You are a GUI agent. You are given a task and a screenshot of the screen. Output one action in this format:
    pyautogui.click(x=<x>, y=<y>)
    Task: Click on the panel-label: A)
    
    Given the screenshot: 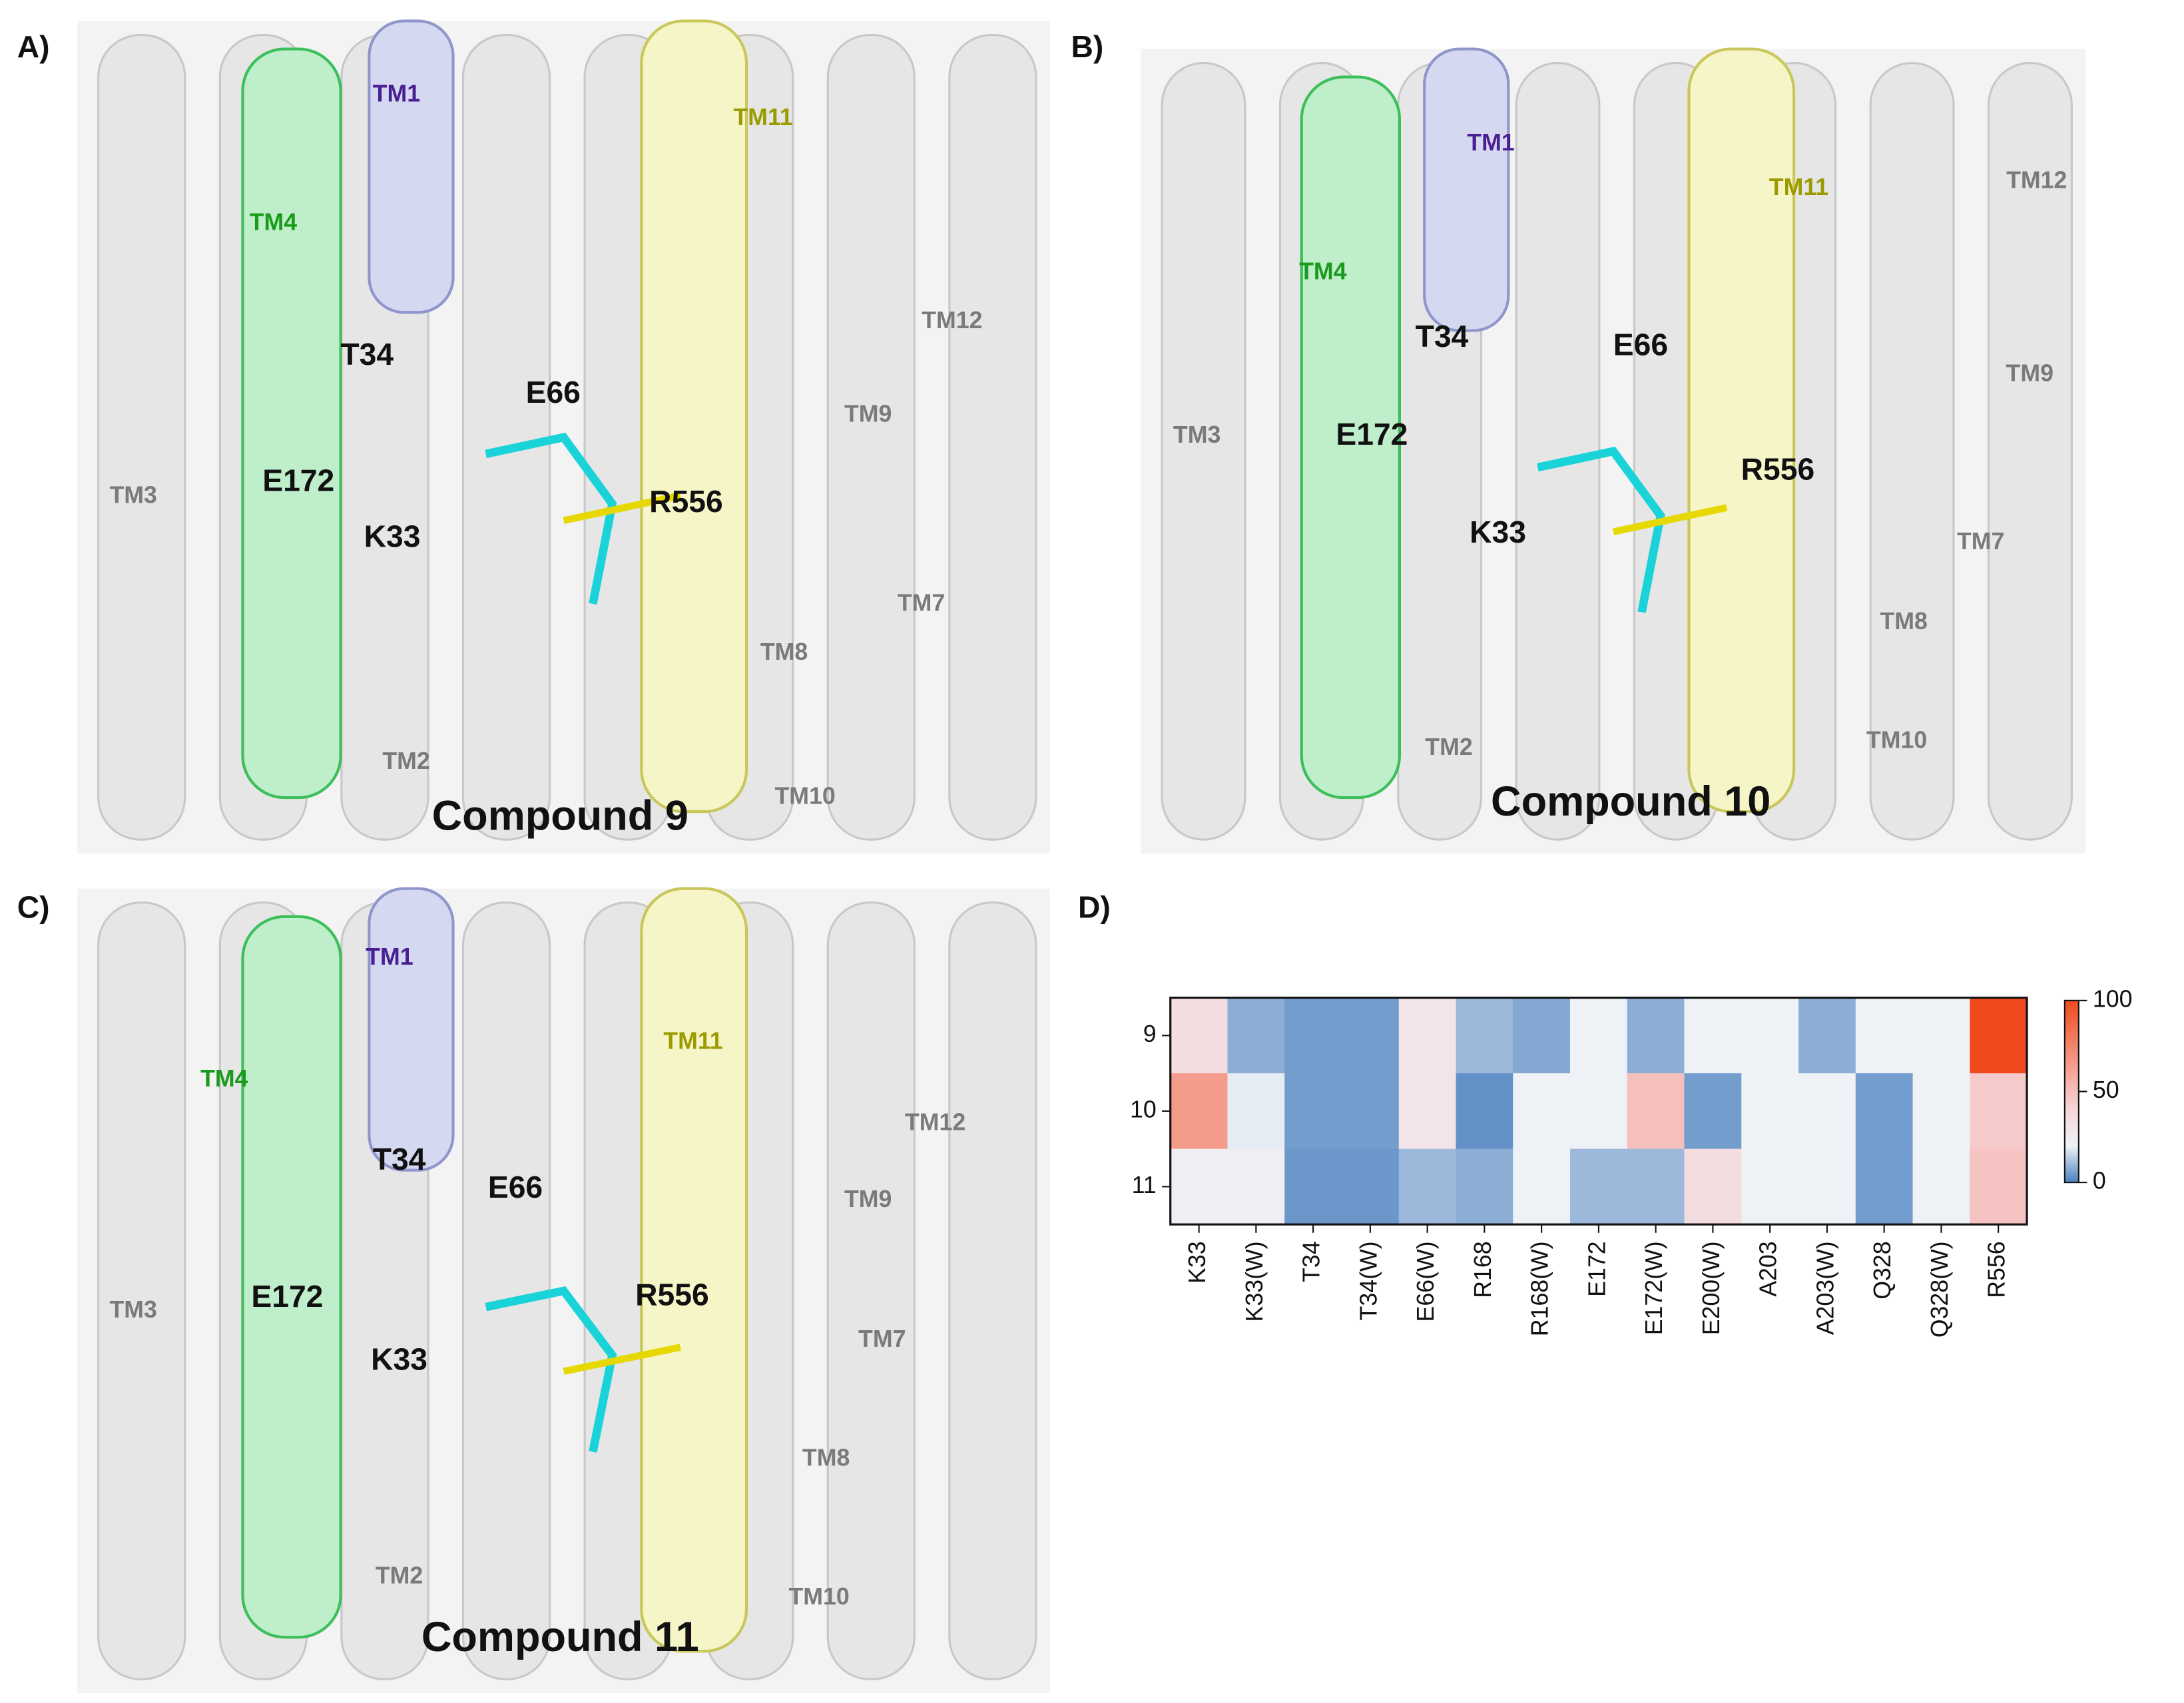 What is the action you would take?
    pyautogui.click(x=33, y=46)
    